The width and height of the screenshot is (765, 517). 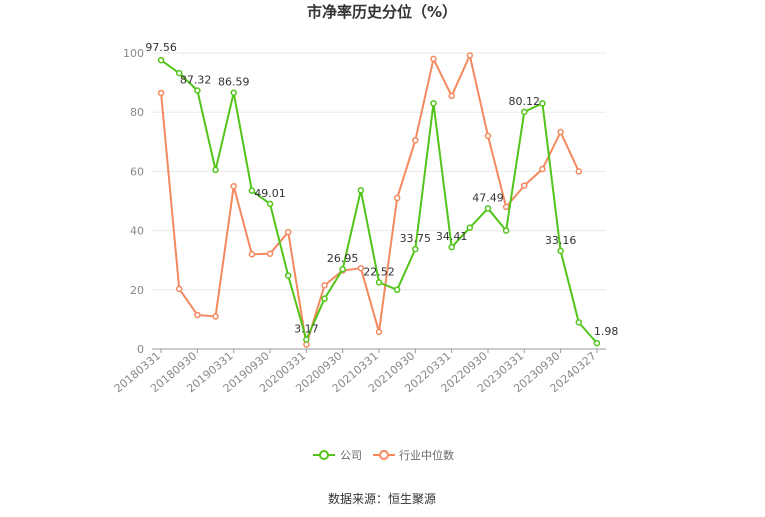 I want to click on chart-title: 市净率历史分位（%）, so click(x=382, y=12).